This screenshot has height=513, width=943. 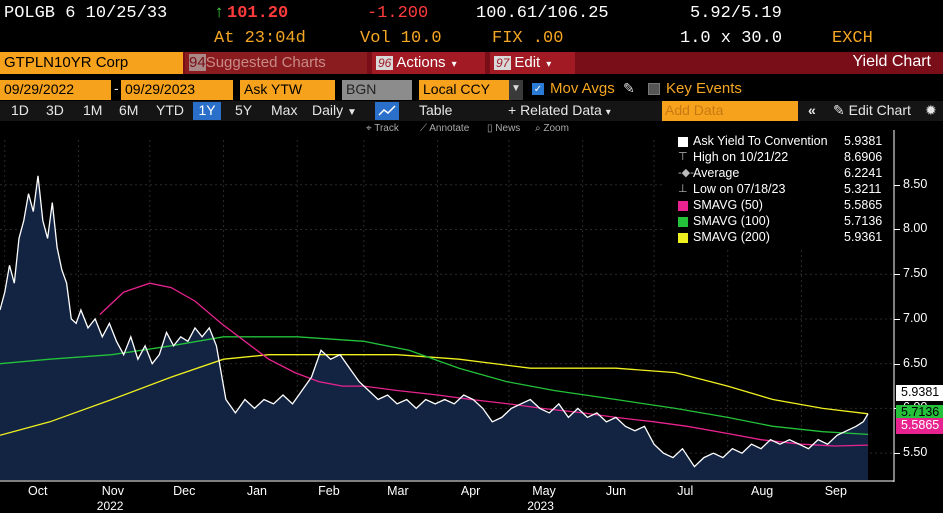 What do you see at coordinates (20, 110) in the screenshot?
I see `period-1d: 1D` at bounding box center [20, 110].